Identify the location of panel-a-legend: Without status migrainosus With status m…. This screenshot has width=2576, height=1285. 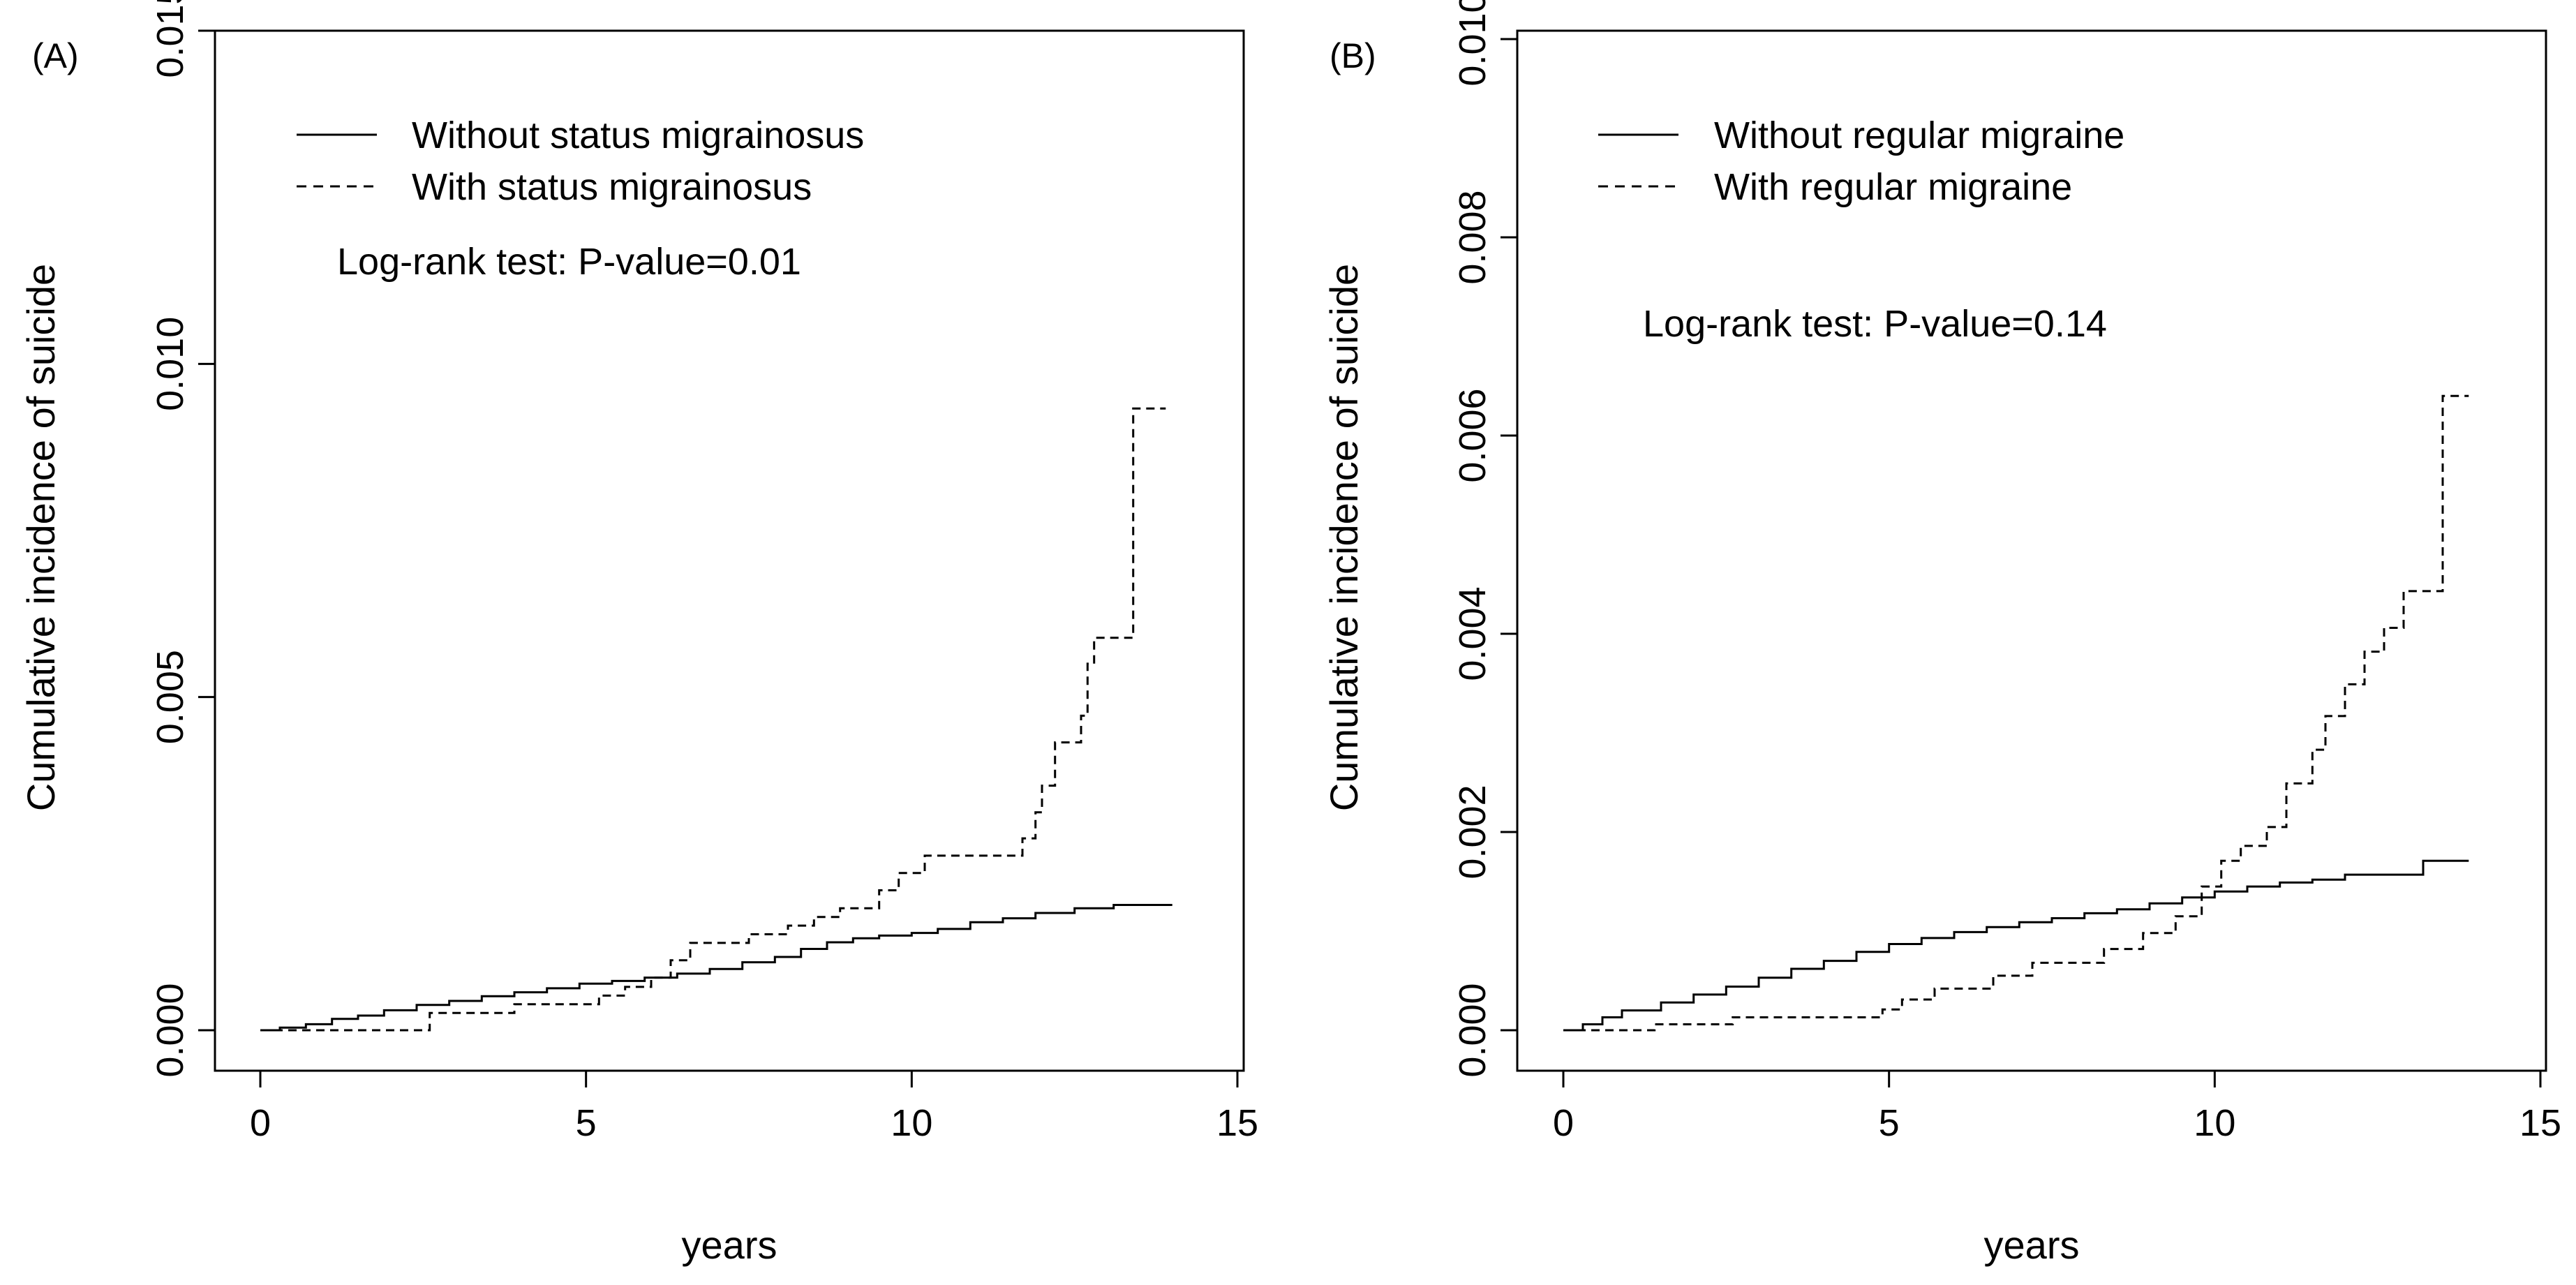
(580, 161).